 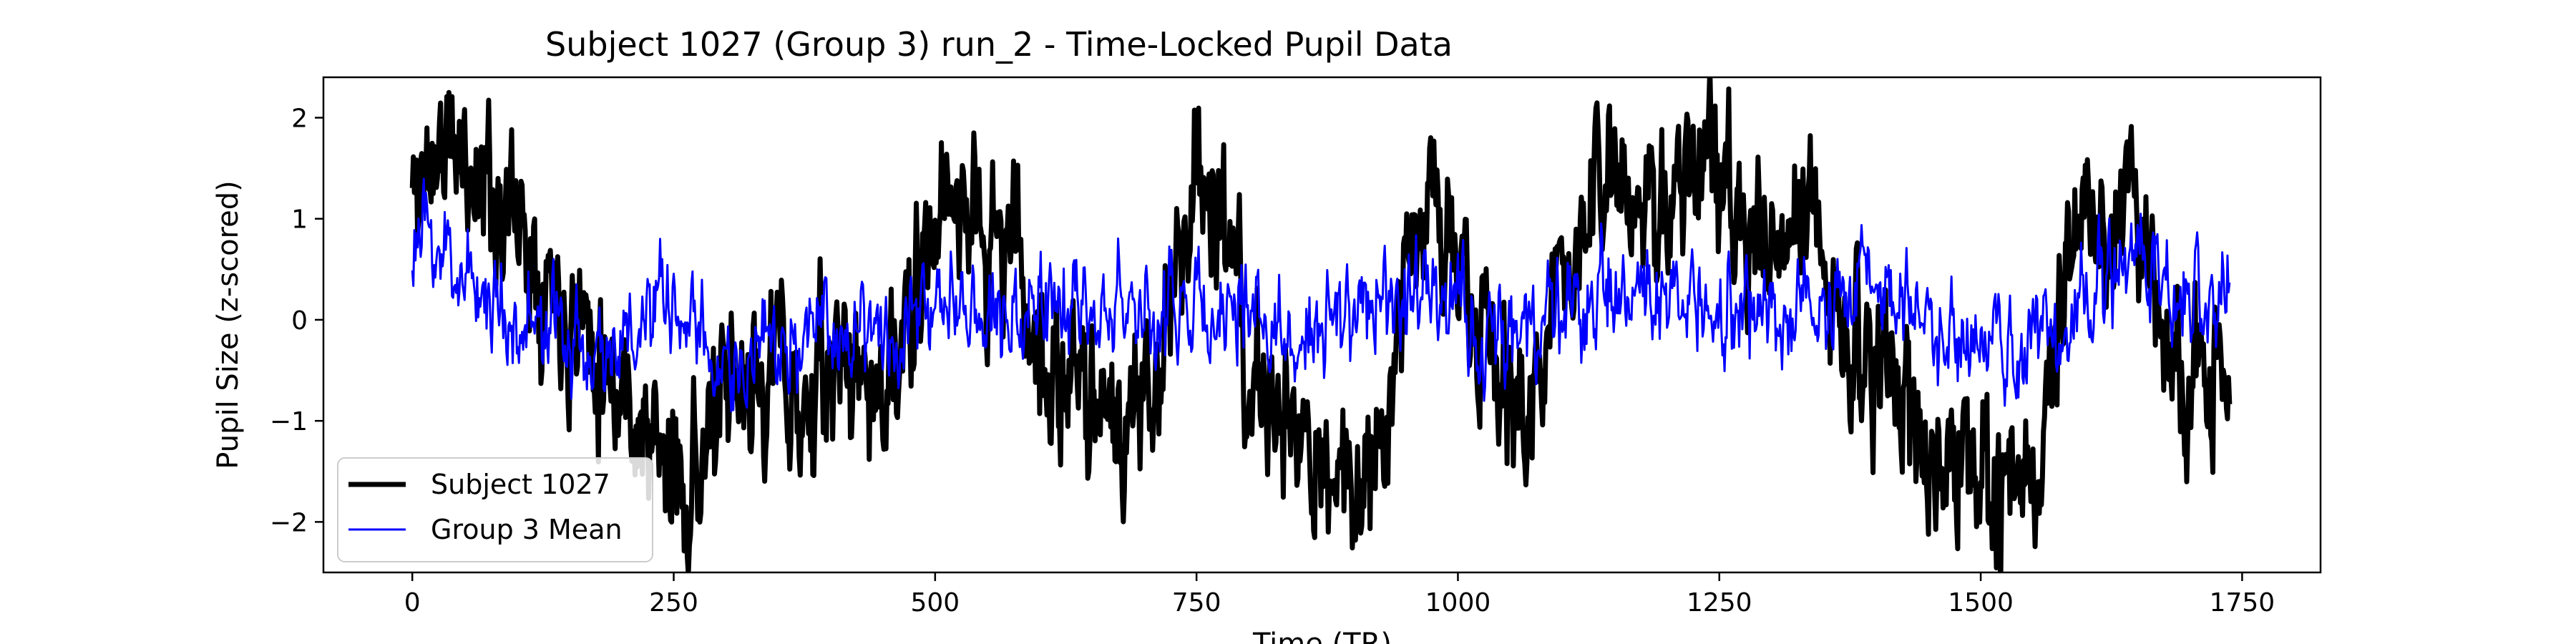 What do you see at coordinates (1322, 636) in the screenshot?
I see `x-axis-label: Time (TR)` at bounding box center [1322, 636].